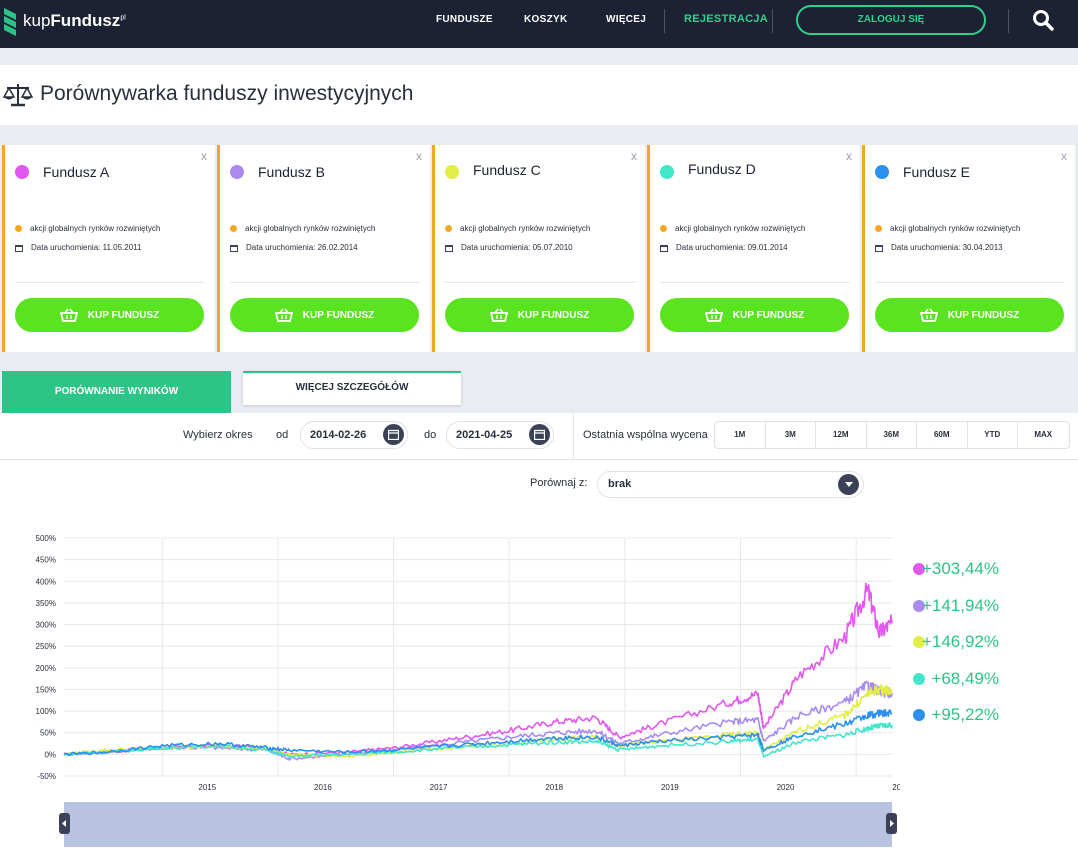 This screenshot has height=855, width=1078. I want to click on fund-launch-date: Data uruchomienia: 26.02.2014, so click(294, 247).